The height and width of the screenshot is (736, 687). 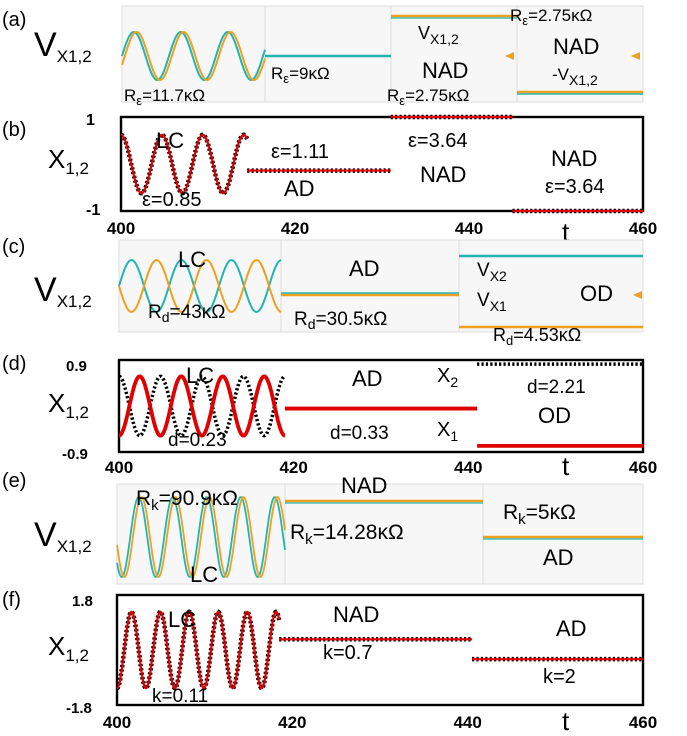 What do you see at coordinates (356, 614) in the screenshot?
I see `panel-f-label-NAD: NAD` at bounding box center [356, 614].